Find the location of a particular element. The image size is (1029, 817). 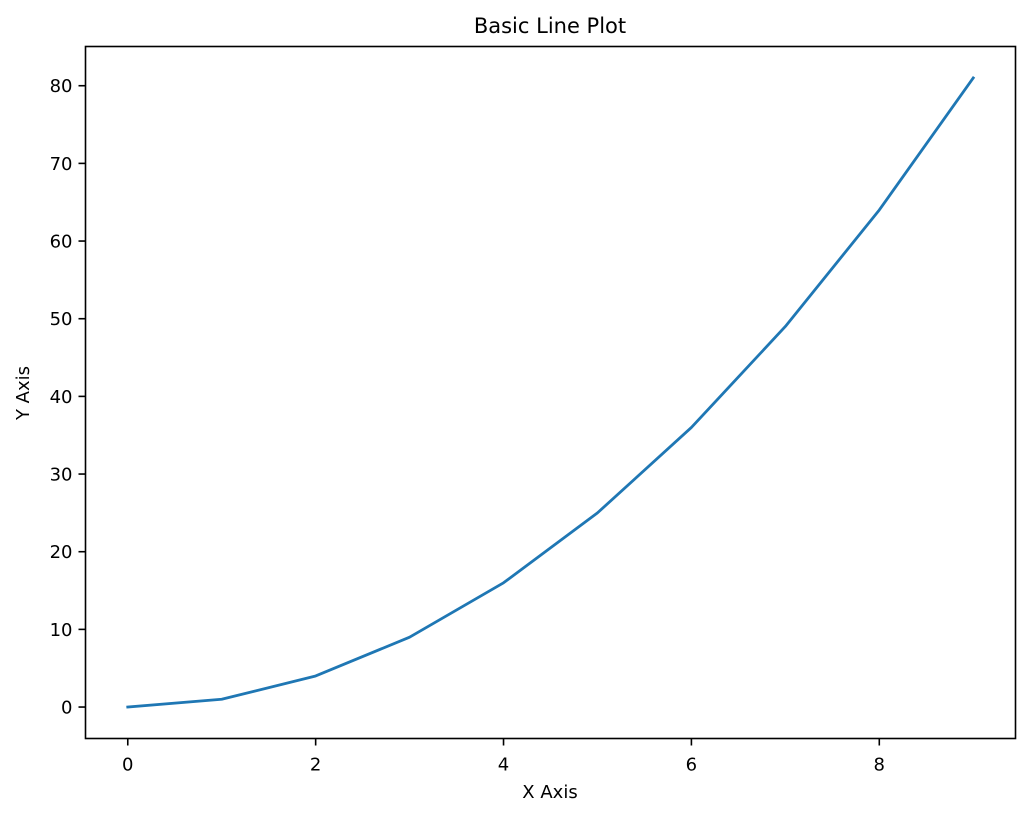

y-tick-label: 50 is located at coordinates (61, 319).